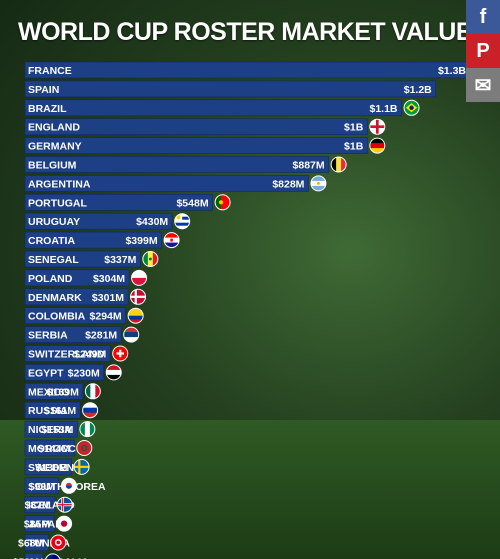  What do you see at coordinates (56, 449) in the screenshot?
I see `category-label: MOROCCO` at bounding box center [56, 449].